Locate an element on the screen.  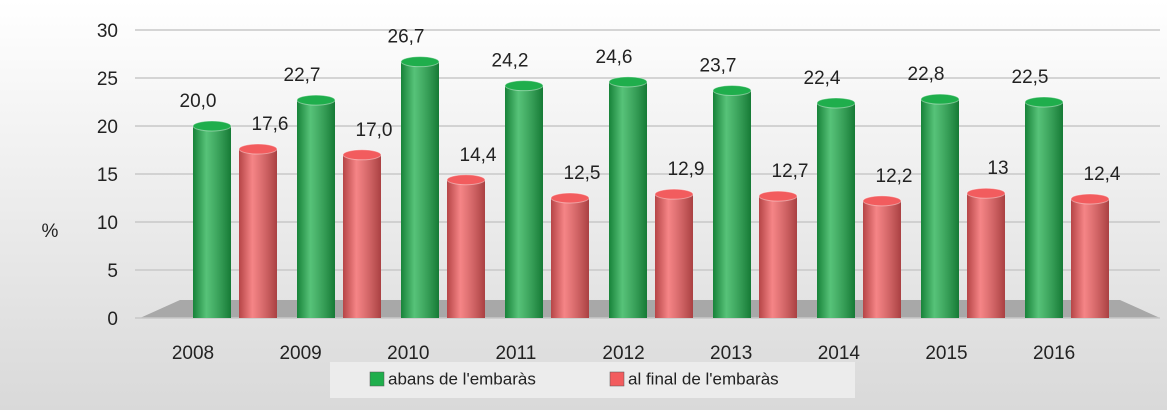
value-label: 12,9 is located at coordinates (686, 169).